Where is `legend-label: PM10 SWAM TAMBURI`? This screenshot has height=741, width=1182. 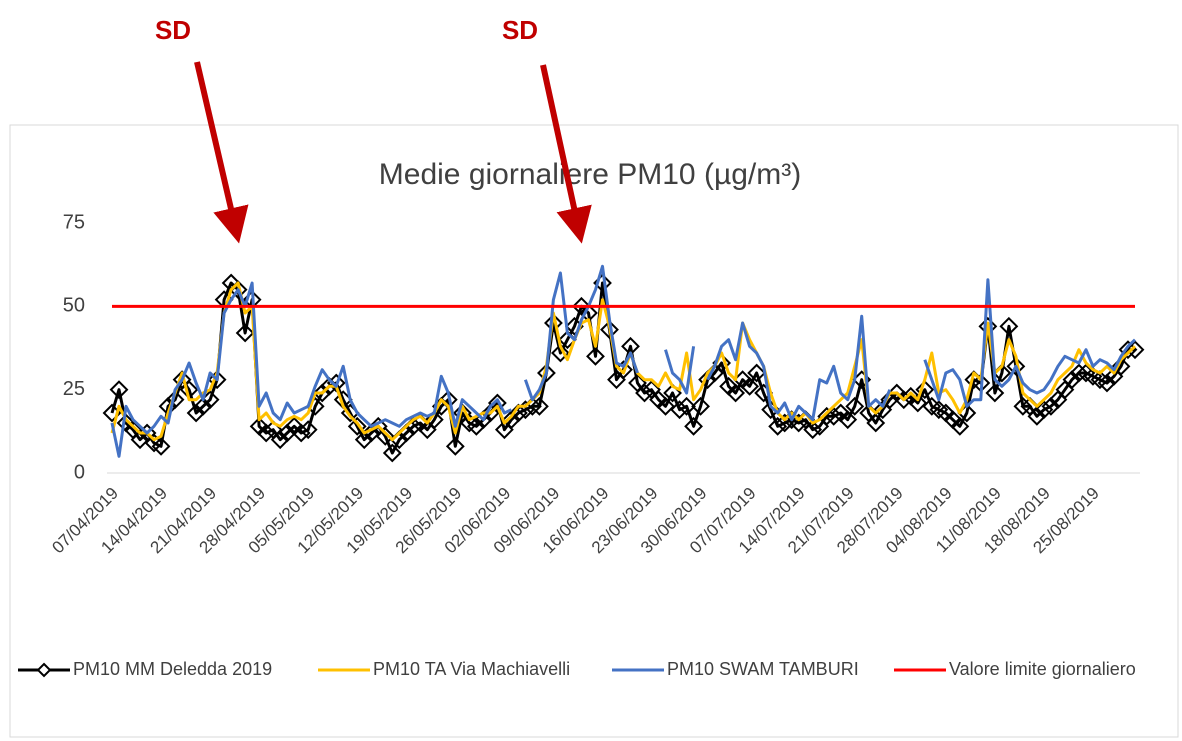 legend-label: PM10 SWAM TAMBURI is located at coordinates (763, 669).